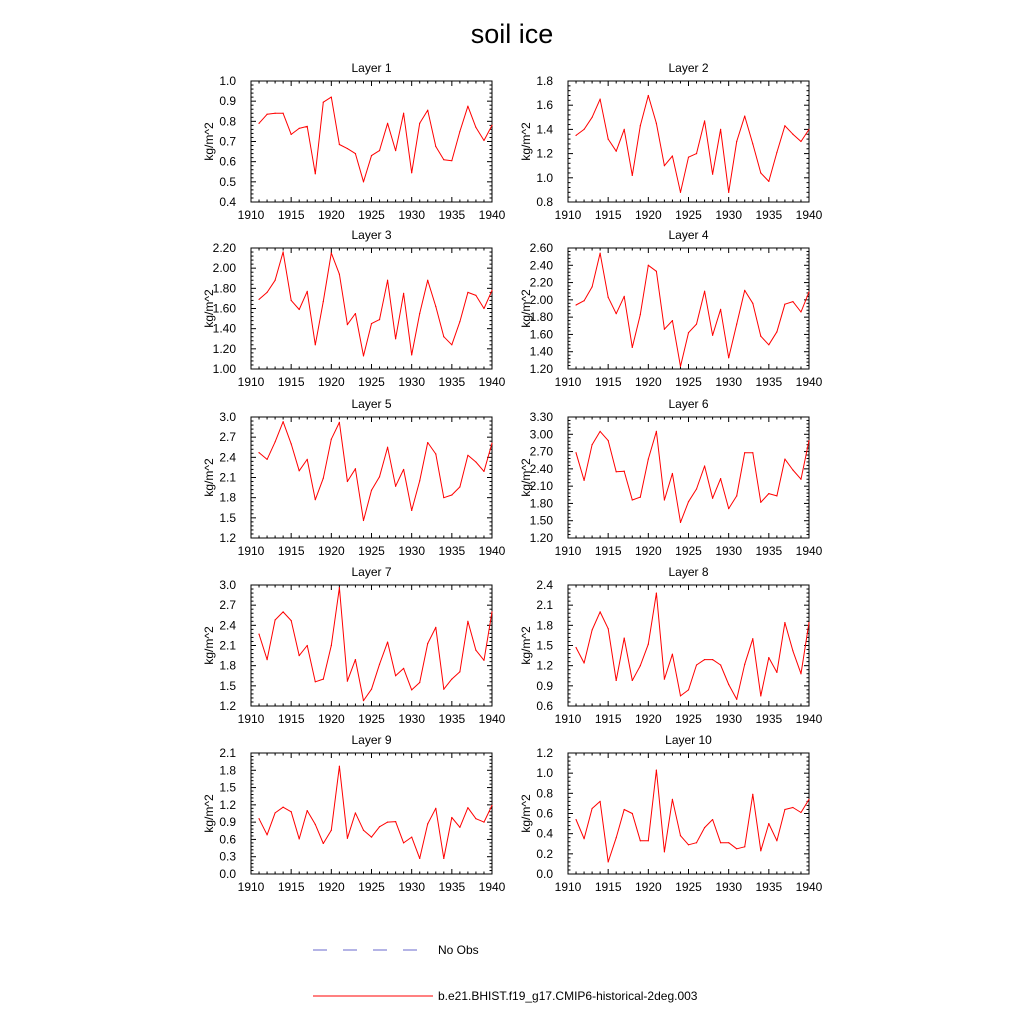 The height and width of the screenshot is (1024, 1024). What do you see at coordinates (227, 142) in the screenshot?
I see `y-tick-label: 0.7` at bounding box center [227, 142].